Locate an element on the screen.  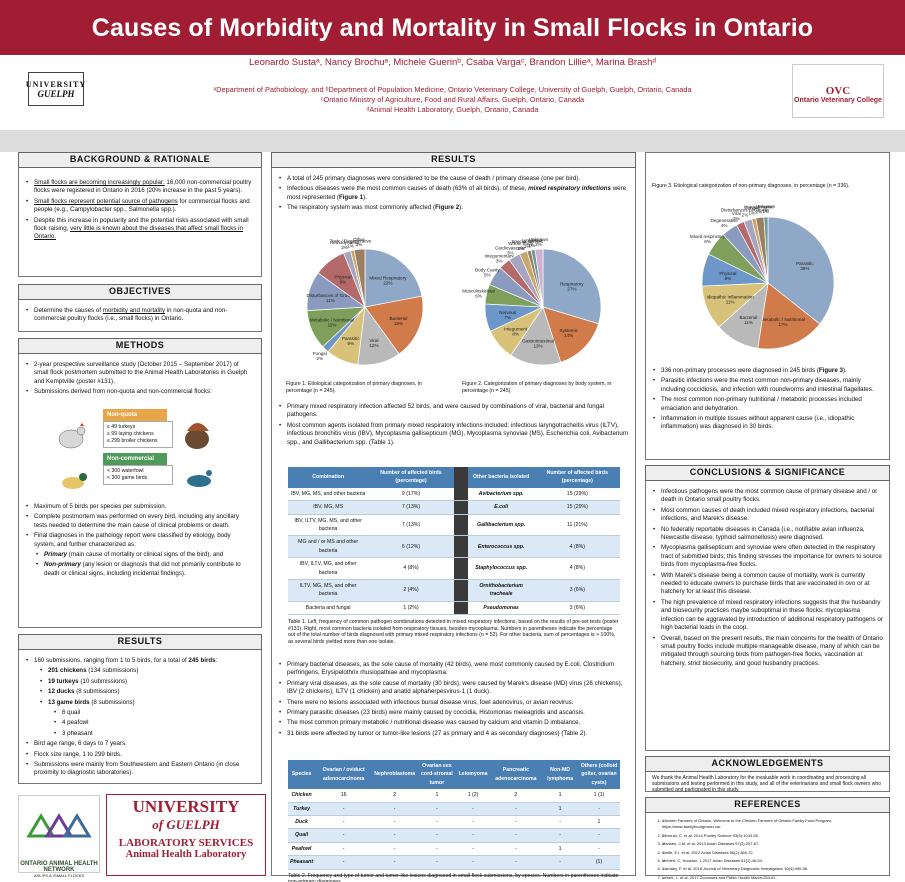
peafowl-icon is located at coordinates (199, 478).